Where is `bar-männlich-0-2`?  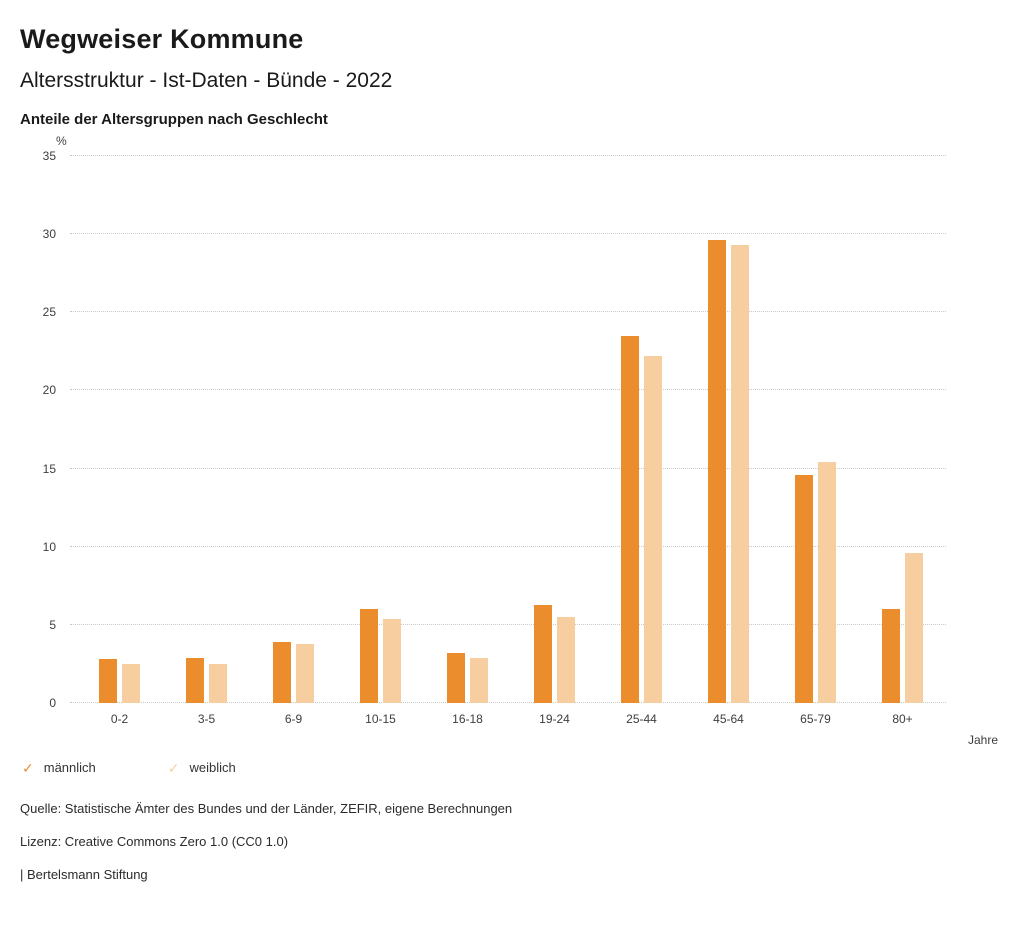
bar-männlich-0-2 is located at coordinates (108, 681).